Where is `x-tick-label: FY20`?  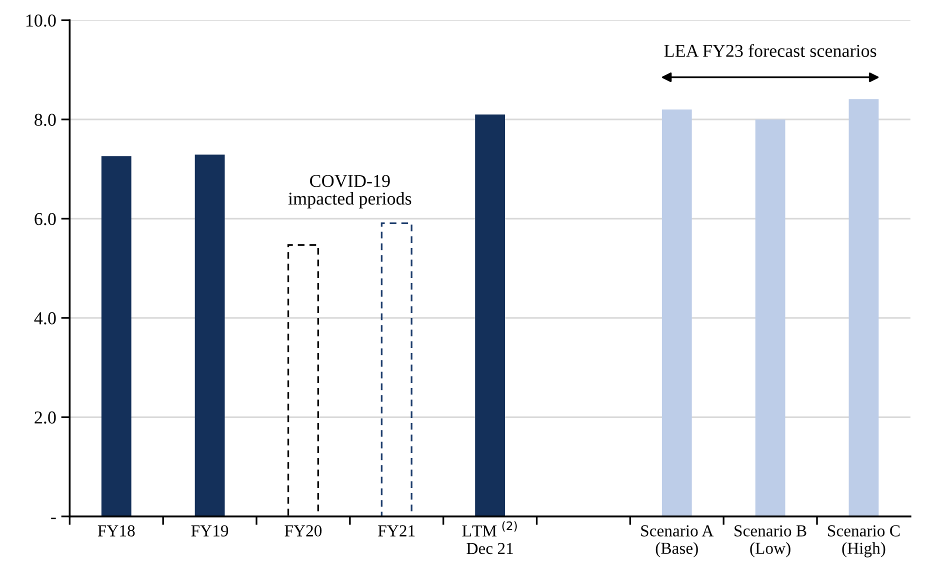 x-tick-label: FY20 is located at coordinates (303, 530).